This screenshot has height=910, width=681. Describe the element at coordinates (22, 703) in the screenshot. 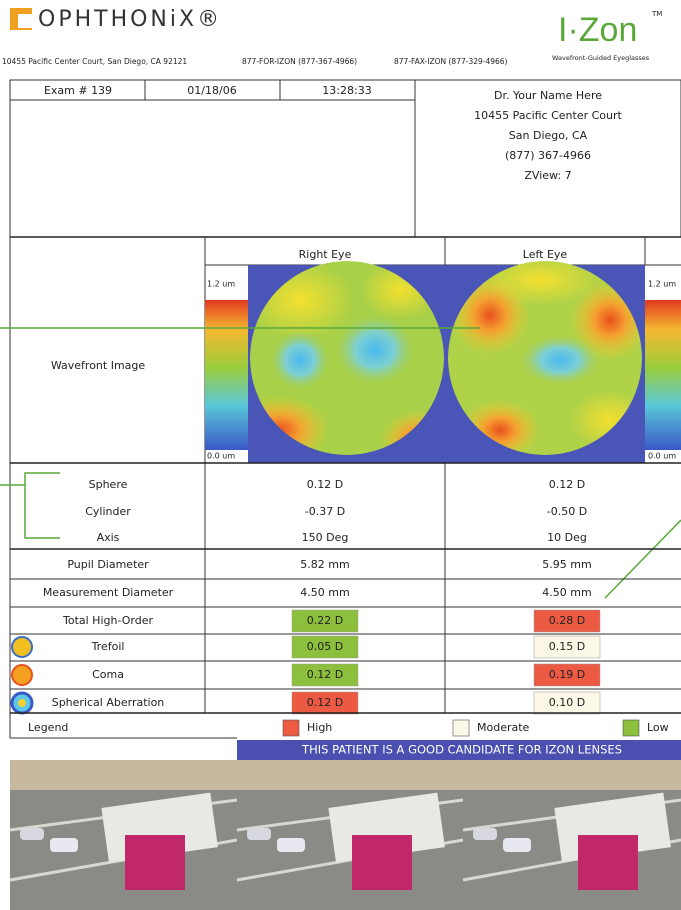

I see `spherical-icon` at that location.